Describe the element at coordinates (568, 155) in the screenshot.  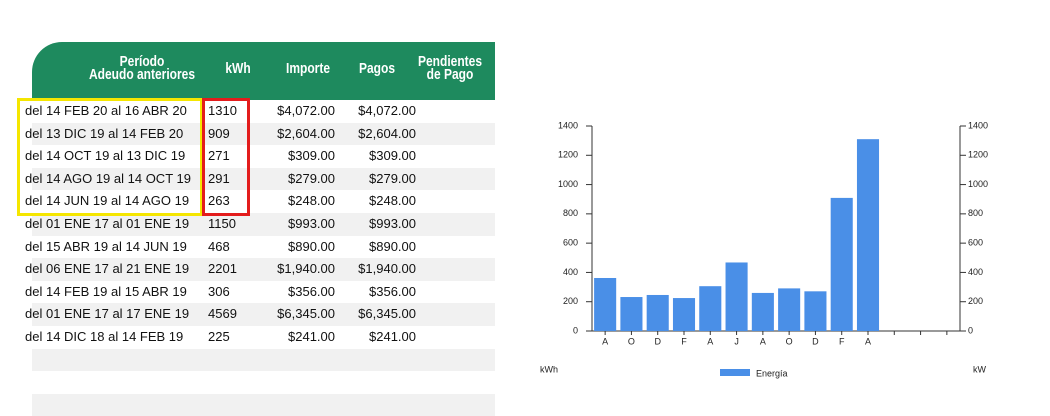
I see `y-tick-label: 1200` at that location.